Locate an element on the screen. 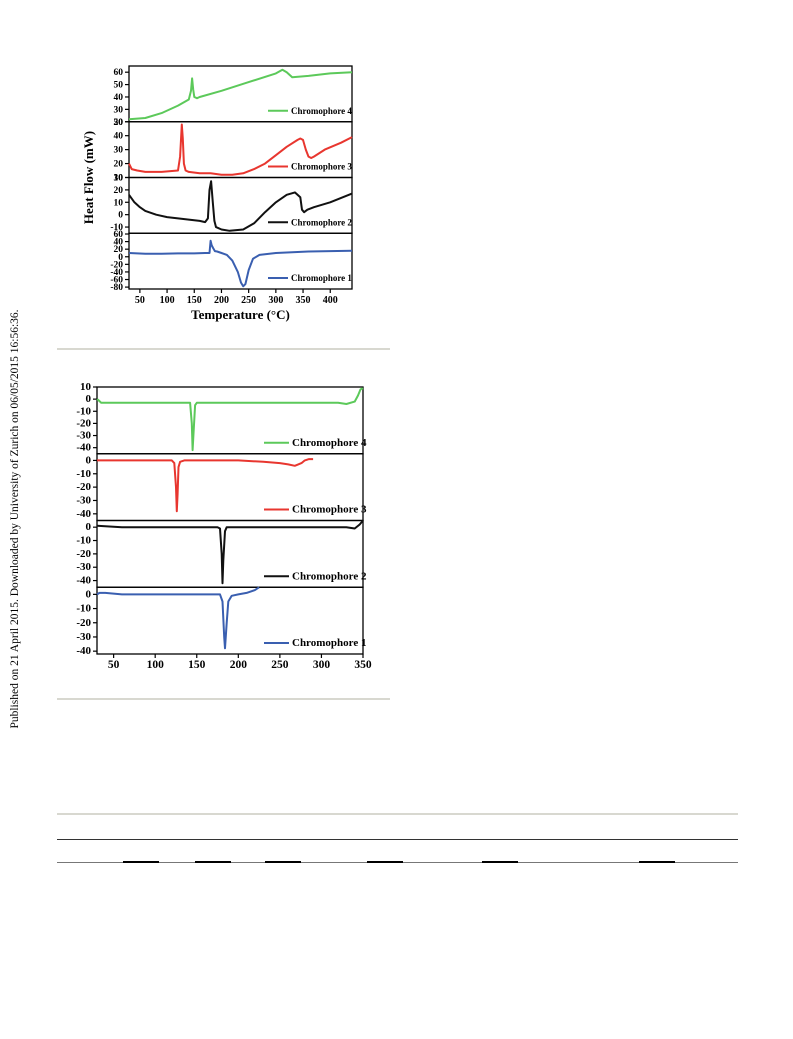 The image size is (793, 1039). y-tick-label: -80 is located at coordinates (116, 288).